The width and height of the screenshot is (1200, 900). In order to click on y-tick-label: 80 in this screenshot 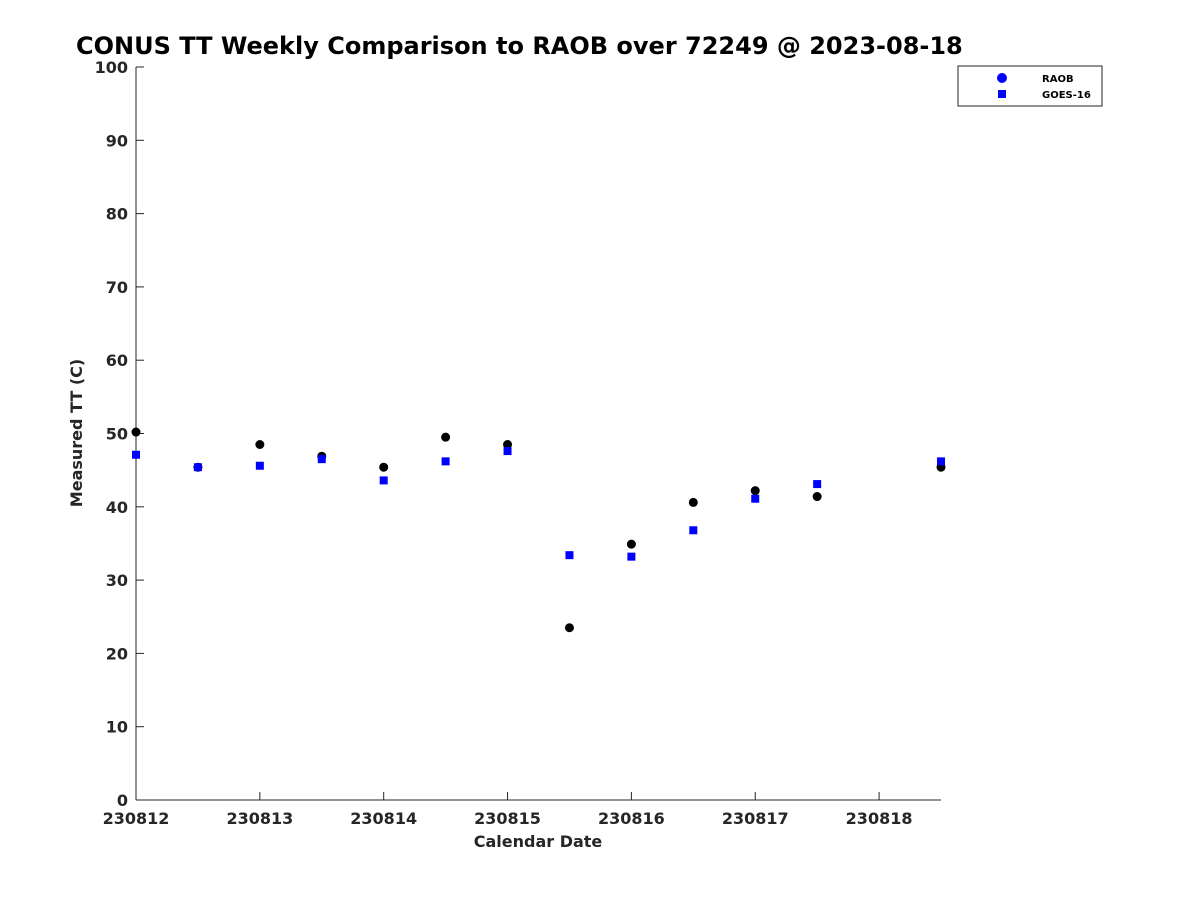, I will do `click(117, 214)`.